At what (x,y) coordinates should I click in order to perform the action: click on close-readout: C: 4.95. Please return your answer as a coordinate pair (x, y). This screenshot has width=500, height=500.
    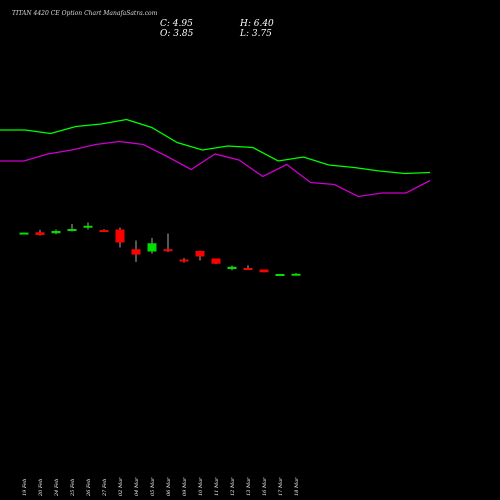
    Looking at the image, I should click on (176, 24).